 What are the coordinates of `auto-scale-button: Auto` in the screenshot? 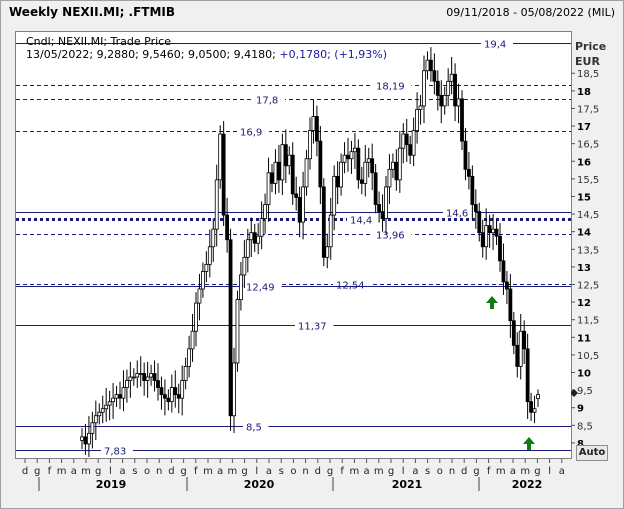 It's located at (592, 453).